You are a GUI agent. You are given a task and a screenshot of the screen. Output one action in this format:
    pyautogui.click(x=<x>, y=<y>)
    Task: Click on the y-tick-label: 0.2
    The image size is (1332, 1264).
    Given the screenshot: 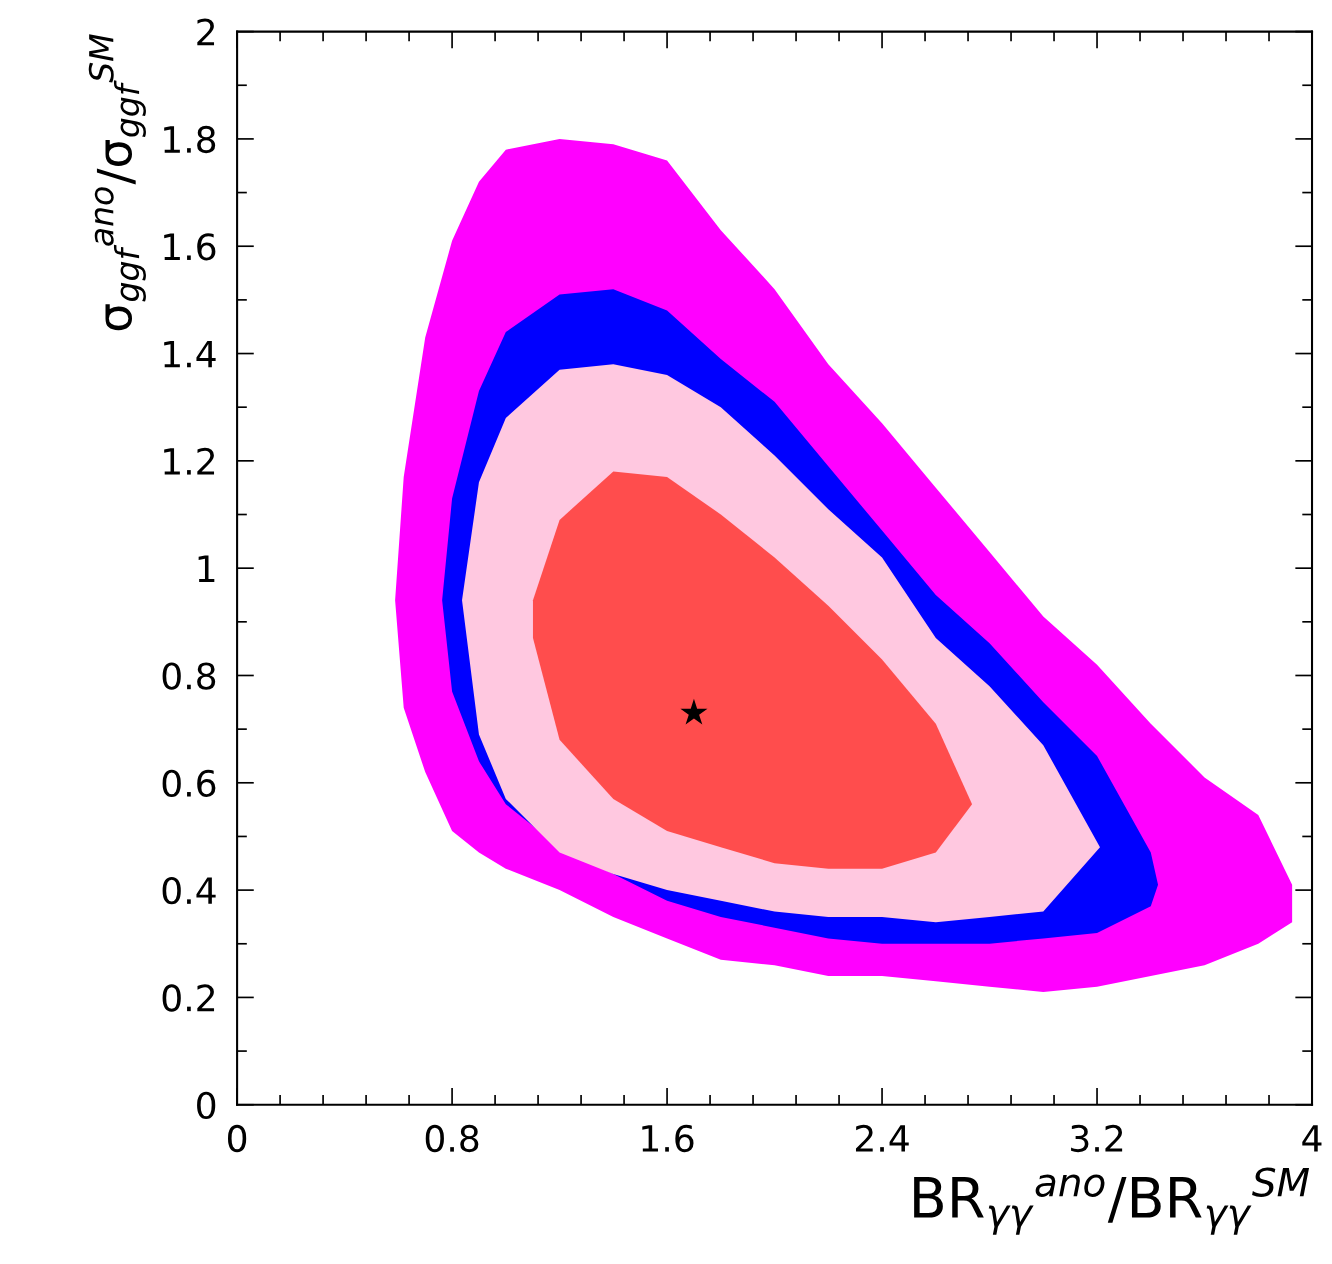 What is the action you would take?
    pyautogui.click(x=188, y=998)
    